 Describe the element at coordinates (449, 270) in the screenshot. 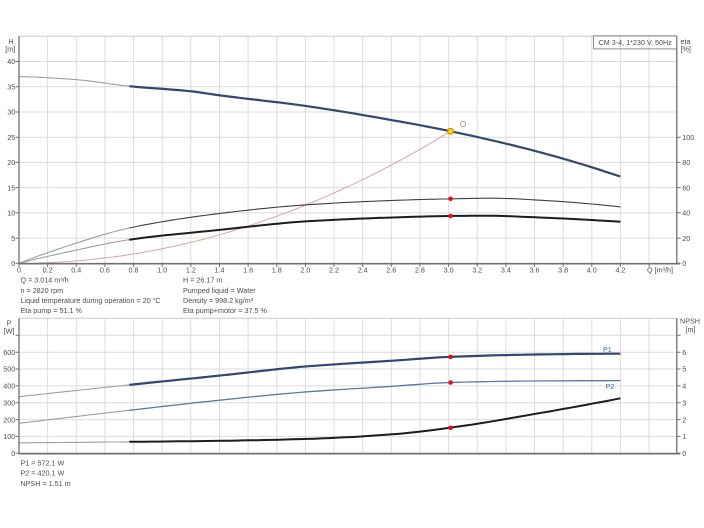

I see `svg-text: 3.0` at that location.